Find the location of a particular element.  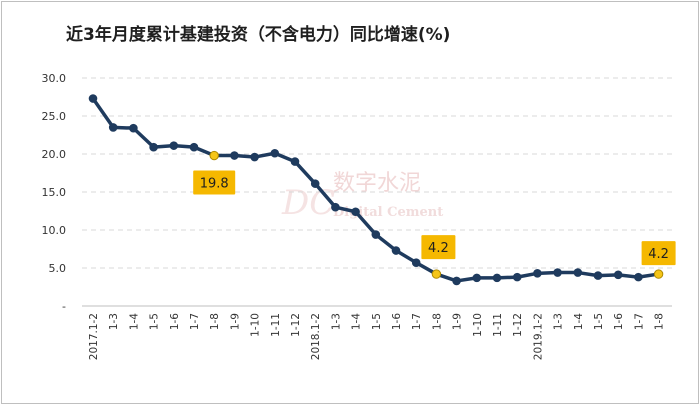

watermark-en: Digital Cement is located at coordinates (388, 212).